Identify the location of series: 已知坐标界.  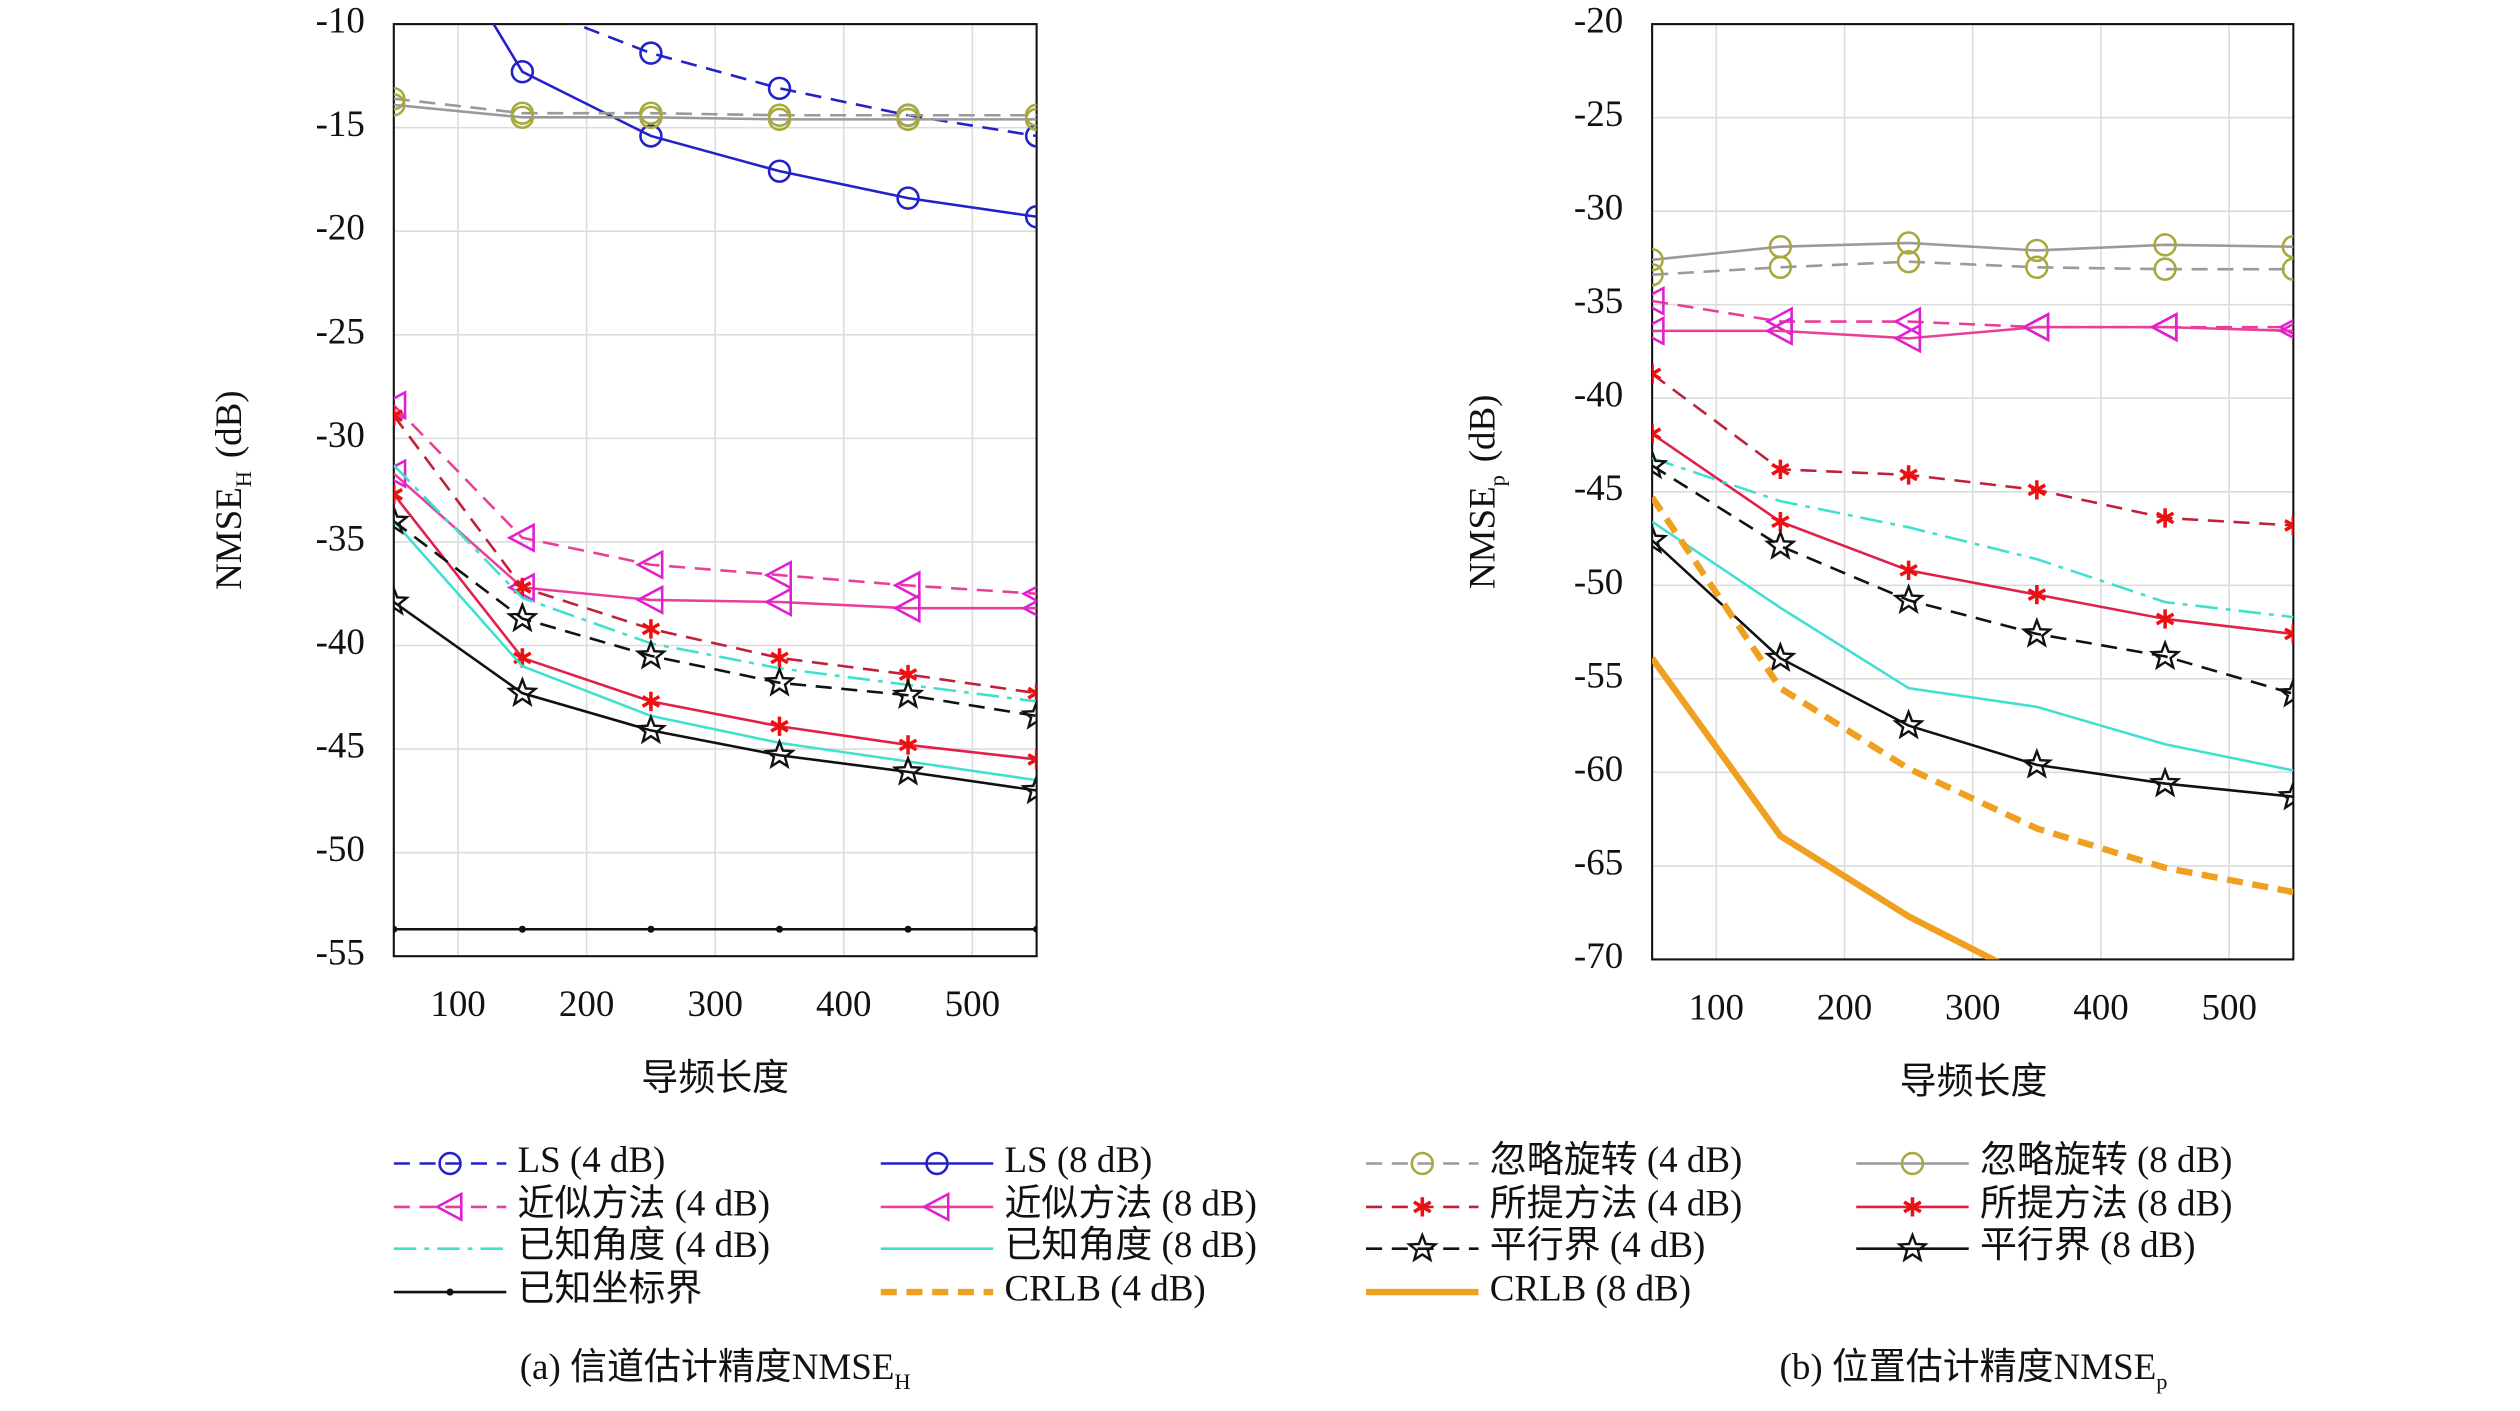
(715, 929).